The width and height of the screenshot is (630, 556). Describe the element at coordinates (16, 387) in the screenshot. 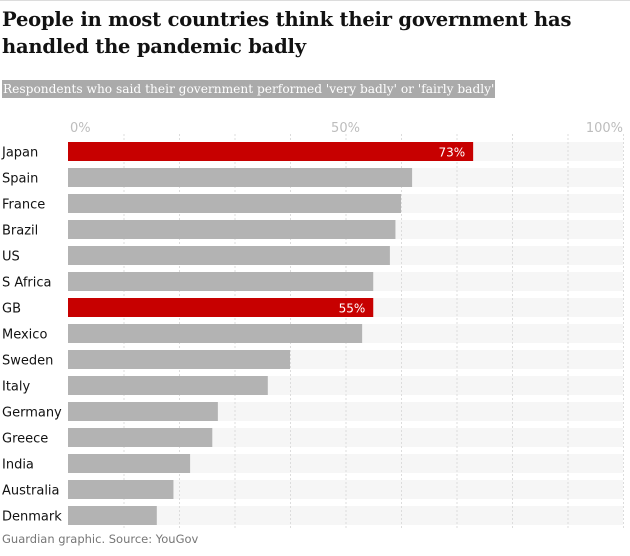

I see `category-label: Italy` at that location.